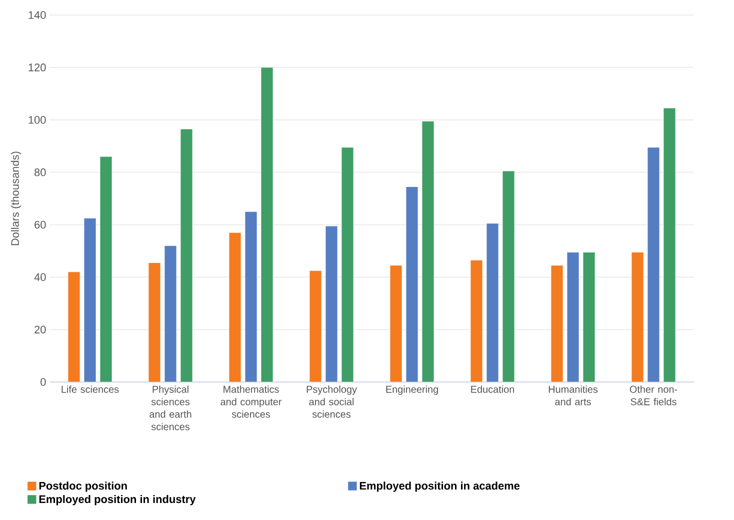 The height and width of the screenshot is (520, 734). Describe the element at coordinates (37, 68) in the screenshot. I see `y-tick-label: 120` at that location.